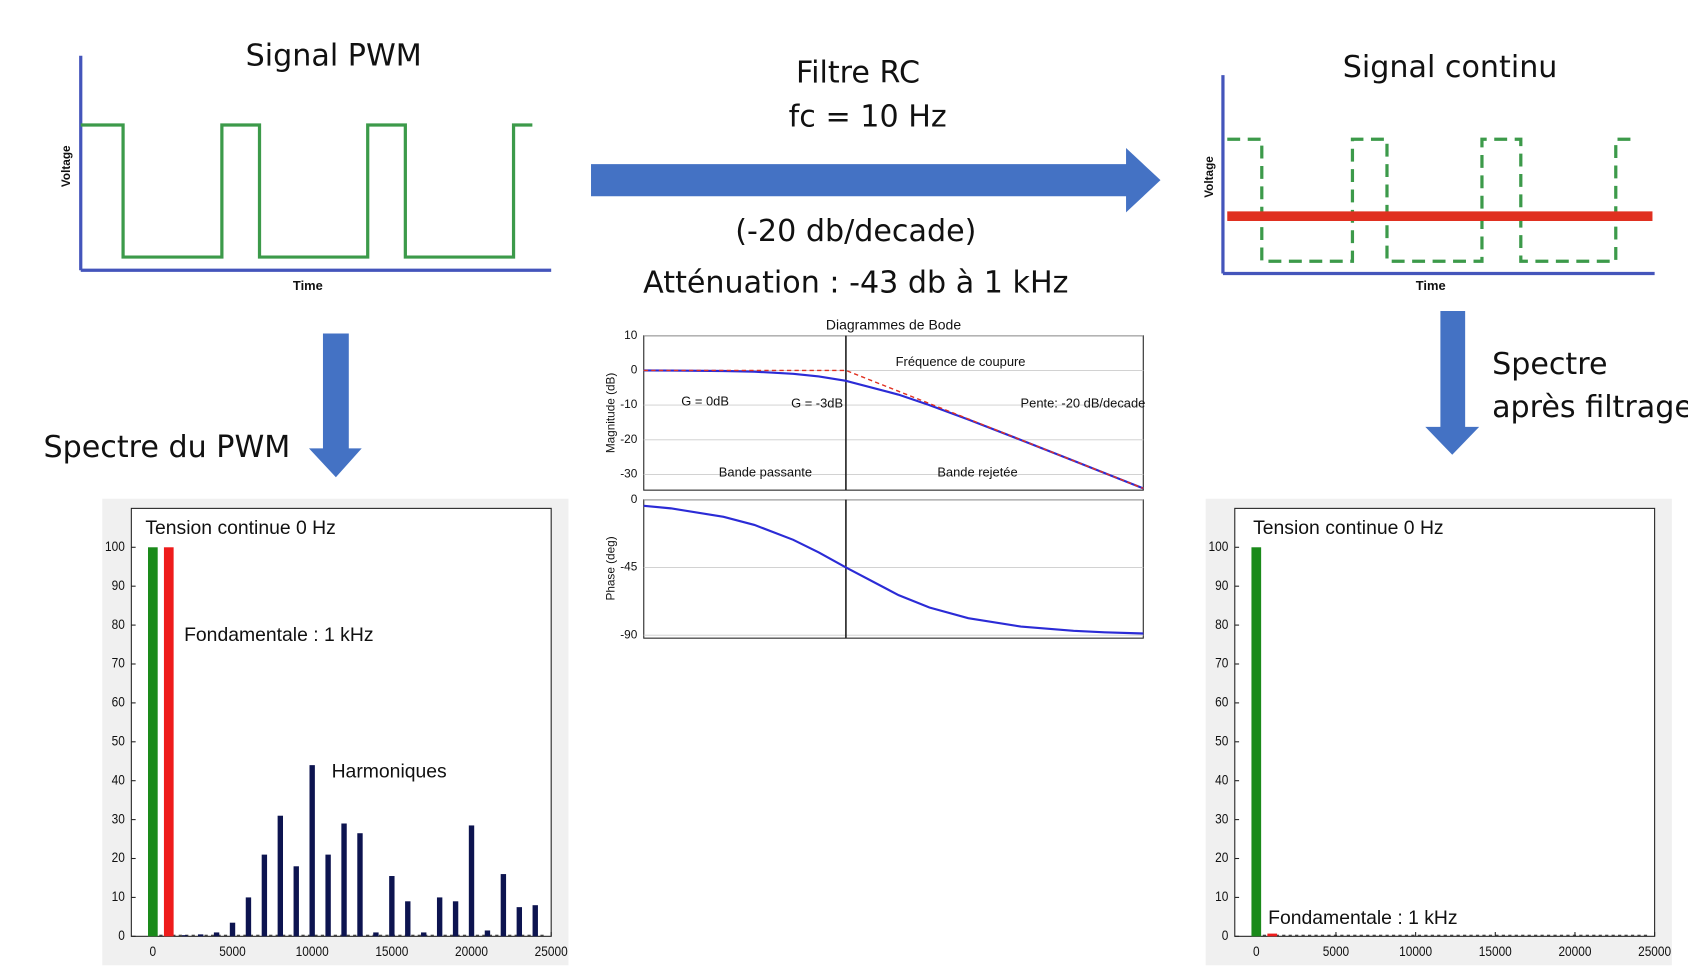  What do you see at coordinates (868, 117) in the screenshot?
I see `label: fc = 10 Hz` at bounding box center [868, 117].